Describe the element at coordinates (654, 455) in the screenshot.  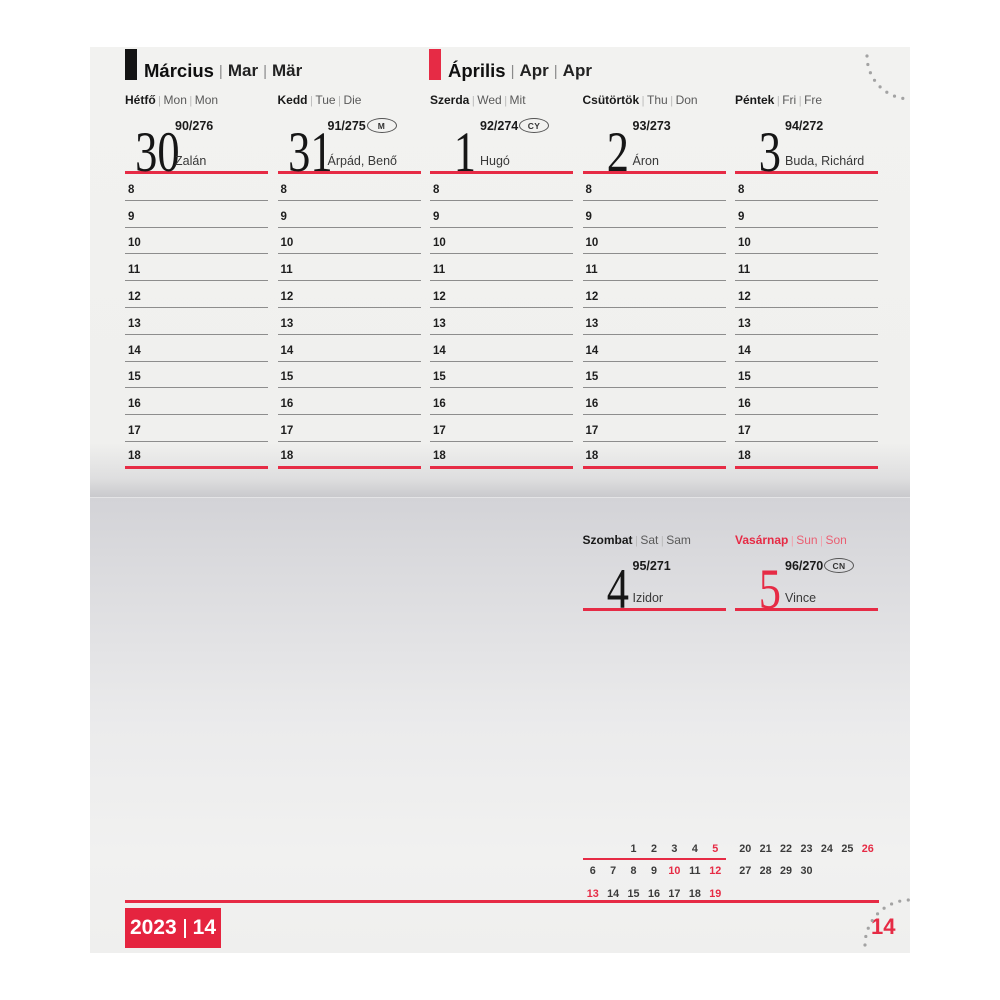
I see `hour-row: 18` at that location.